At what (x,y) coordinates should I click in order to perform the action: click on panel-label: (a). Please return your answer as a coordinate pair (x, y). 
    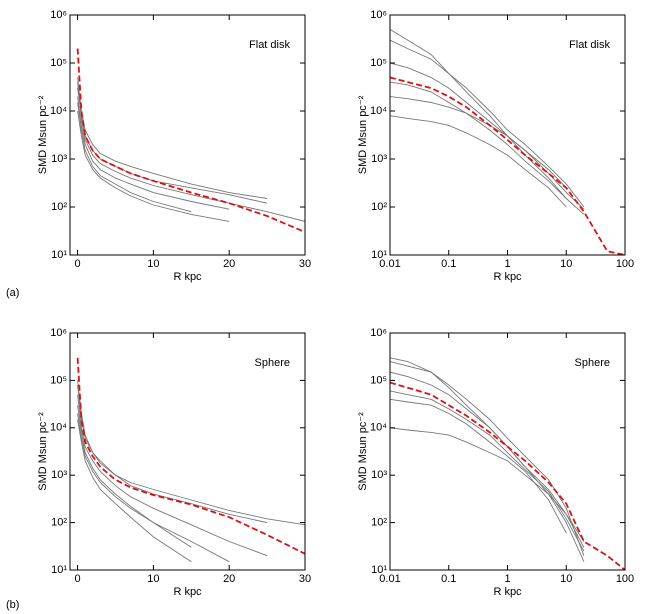
    Looking at the image, I should click on (12, 293).